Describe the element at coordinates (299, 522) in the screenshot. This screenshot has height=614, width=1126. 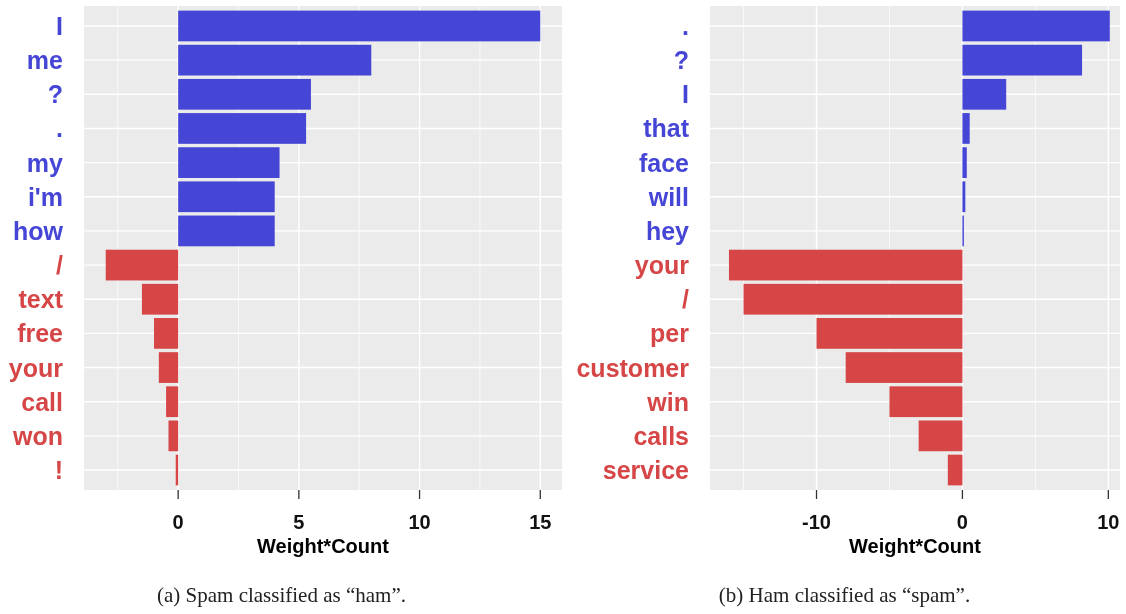
I see `x-tick-label: 5` at that location.